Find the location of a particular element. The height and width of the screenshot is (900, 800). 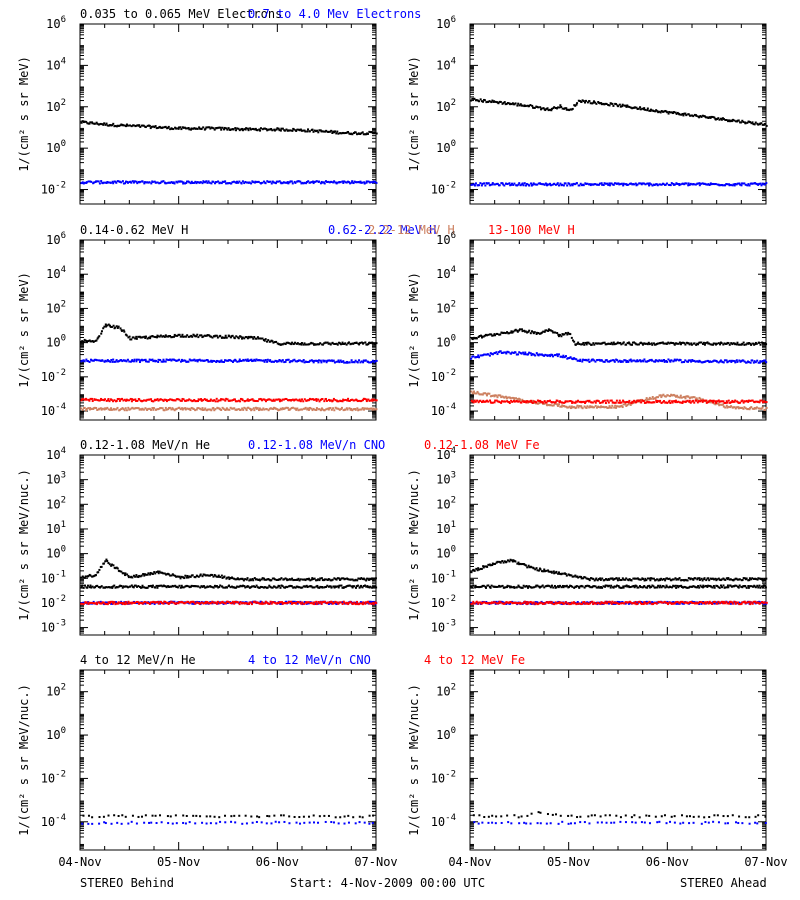

legend-entry-blue: 0.12-1.08 MeV/n CNO is located at coordinates (316, 445).